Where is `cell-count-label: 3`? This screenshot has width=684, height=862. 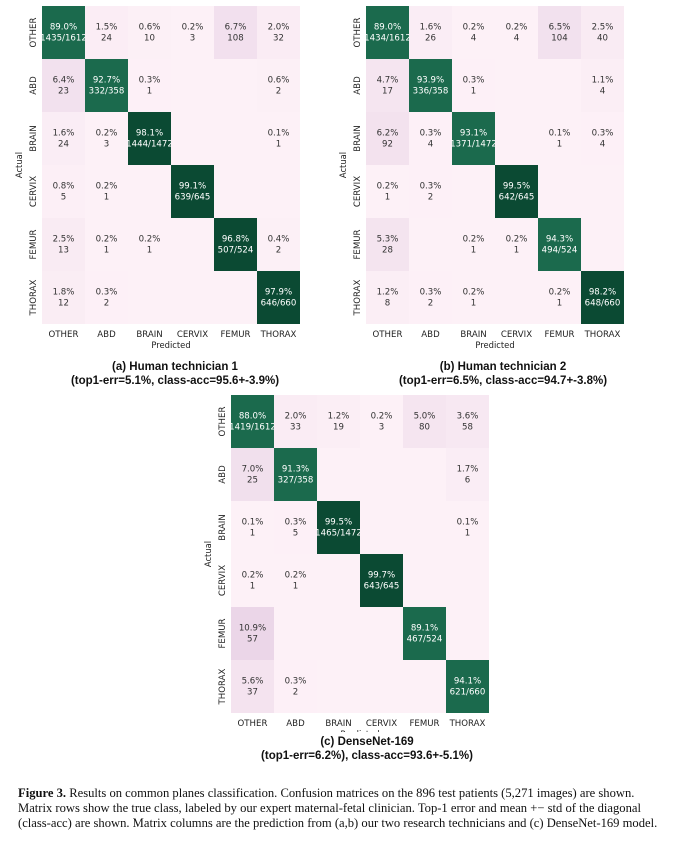 cell-count-label: 3 is located at coordinates (381, 428).